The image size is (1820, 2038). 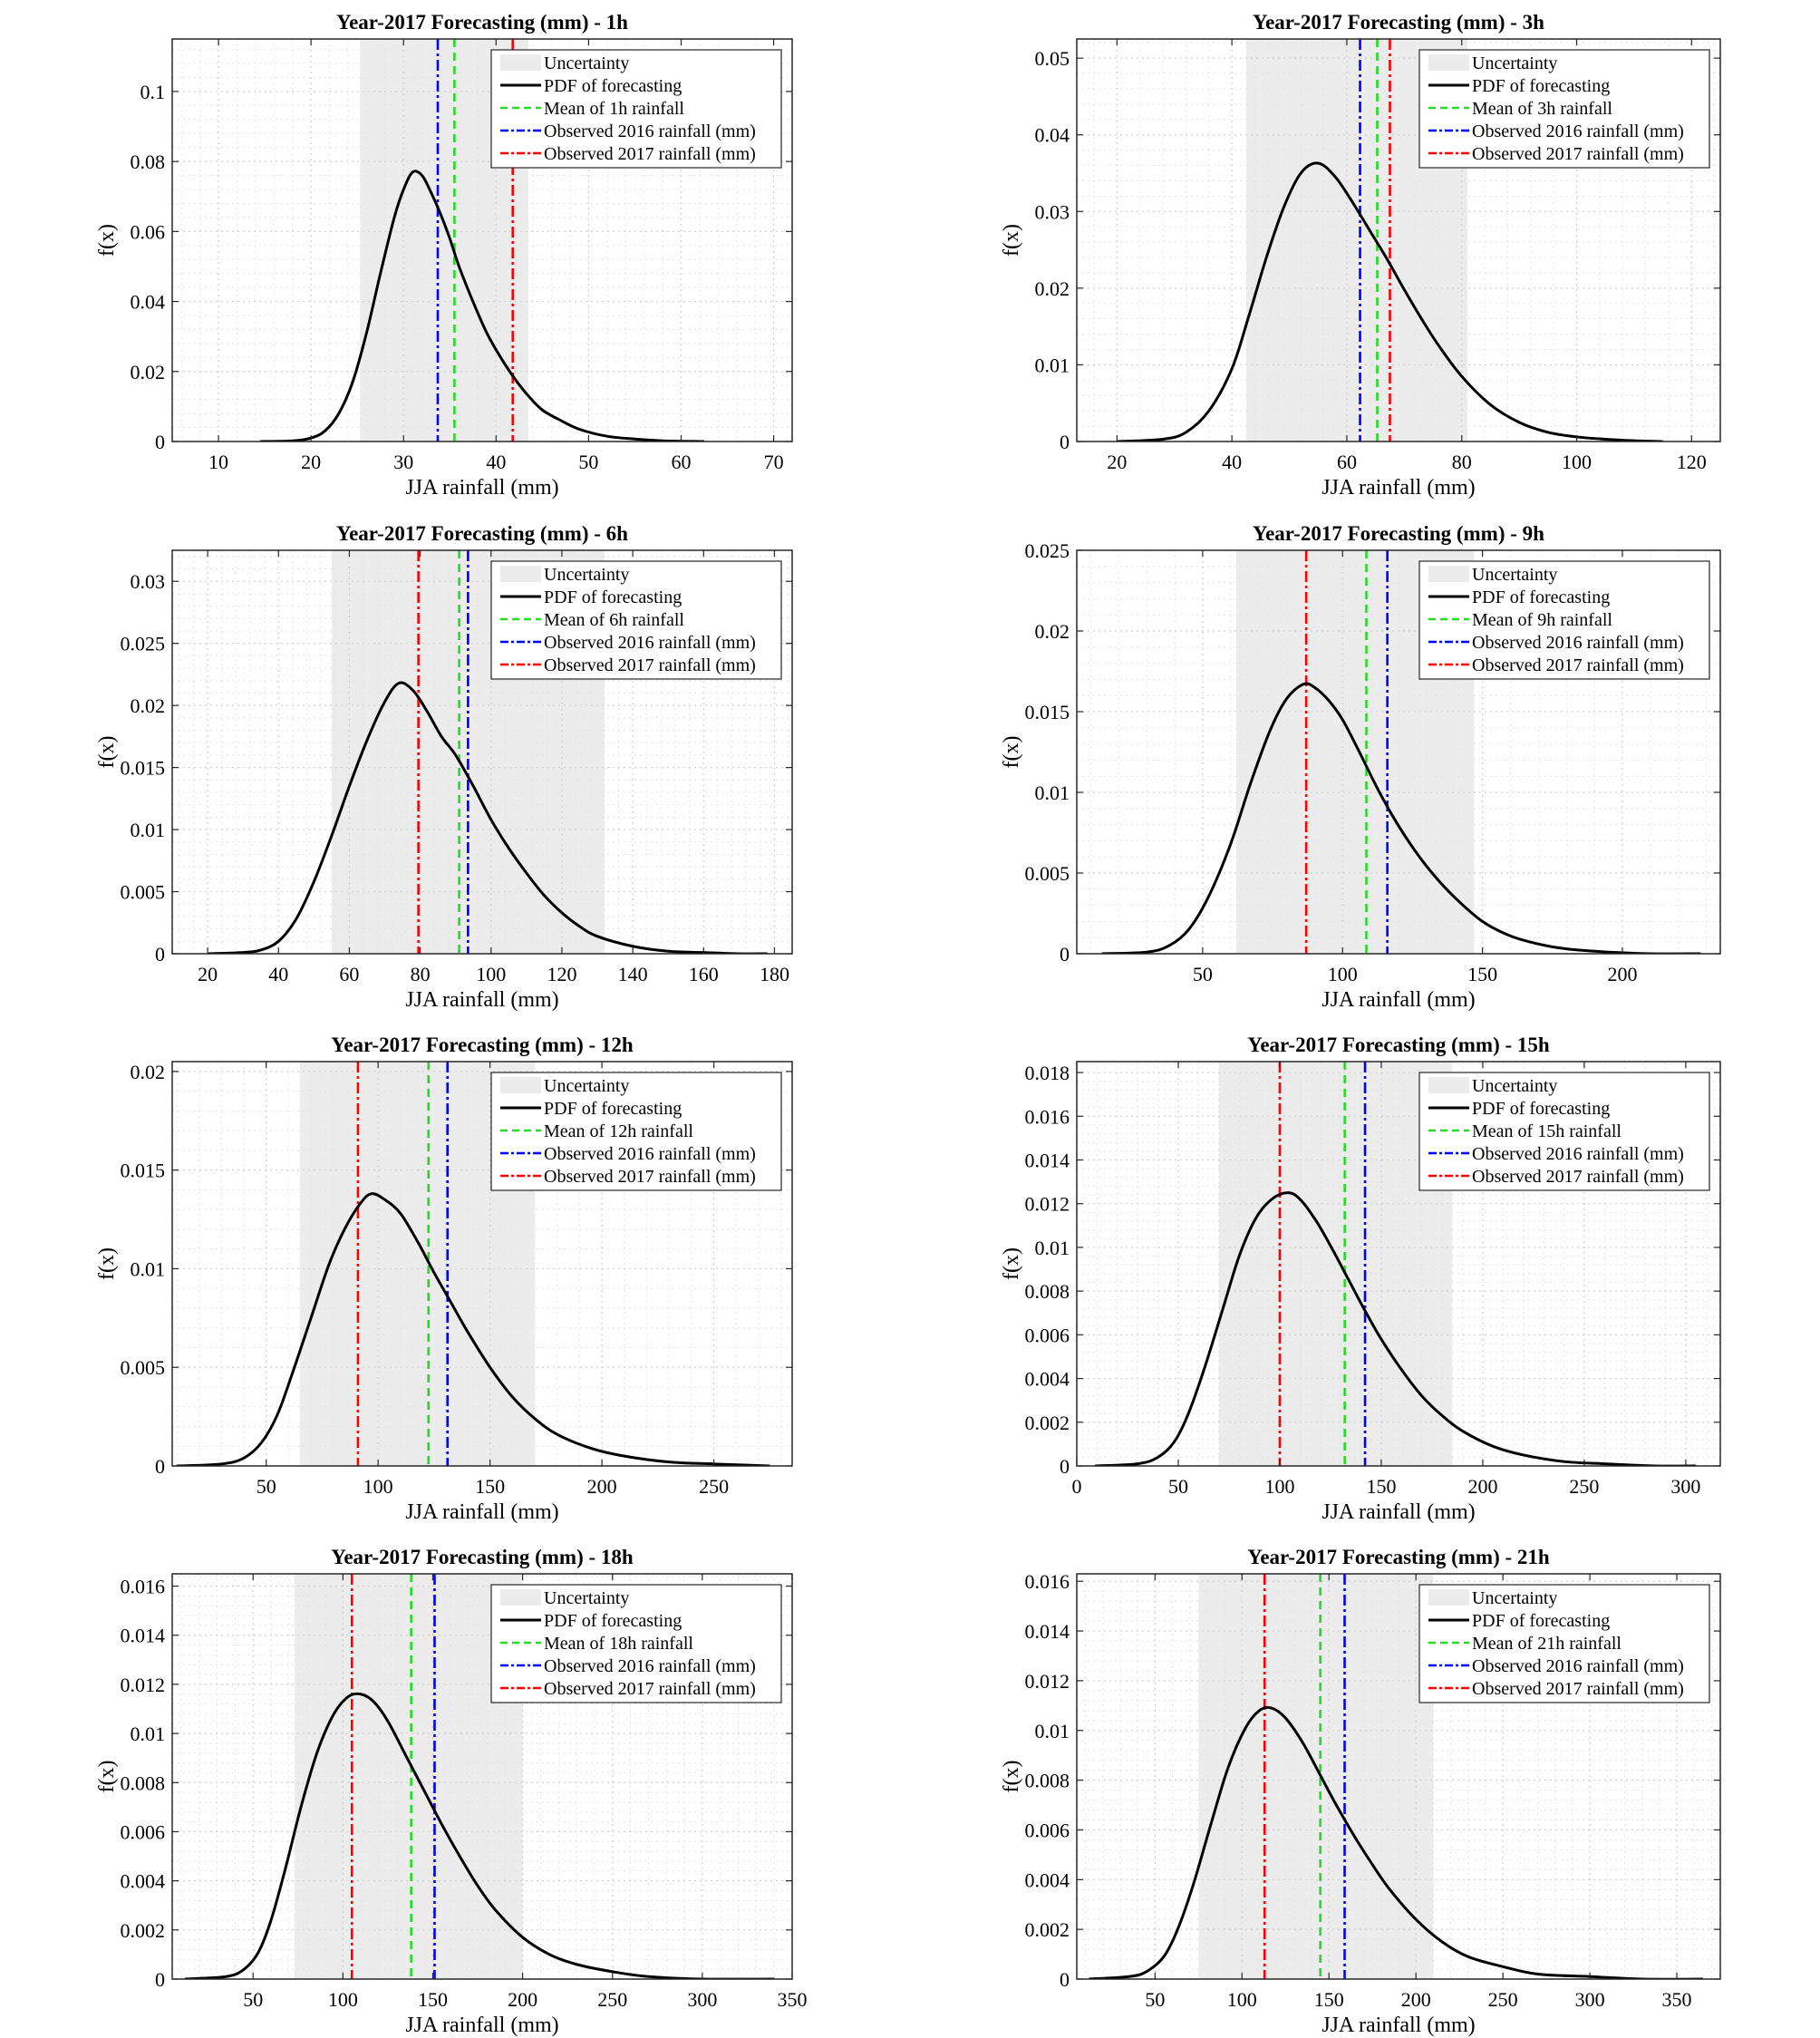 What do you see at coordinates (148, 581) in the screenshot?
I see `y-tick-label: 0.03` at bounding box center [148, 581].